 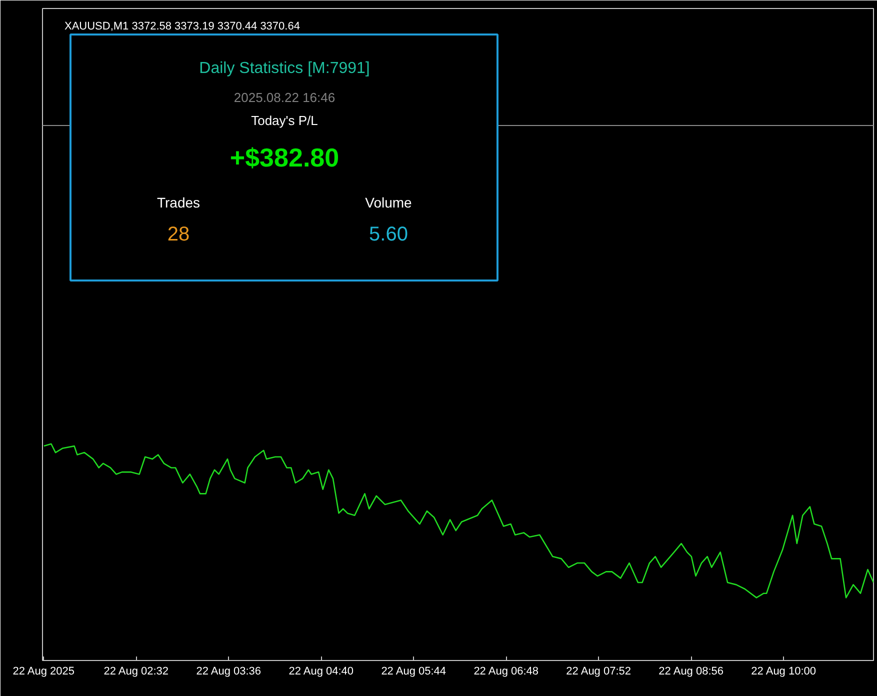 What do you see at coordinates (388, 235) in the screenshot?
I see `text: 5.60` at bounding box center [388, 235].